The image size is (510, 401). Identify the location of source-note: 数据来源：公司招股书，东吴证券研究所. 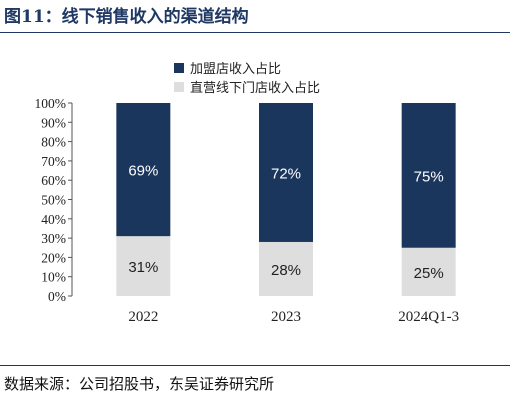
(139, 384).